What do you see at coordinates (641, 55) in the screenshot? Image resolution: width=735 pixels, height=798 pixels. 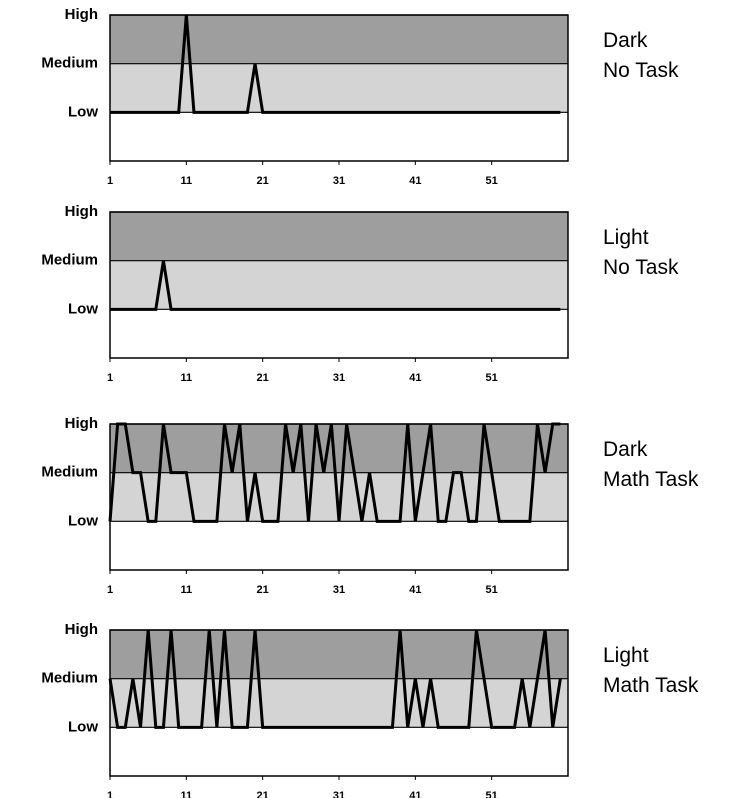 I see `panel-title: Dark No Task` at bounding box center [641, 55].